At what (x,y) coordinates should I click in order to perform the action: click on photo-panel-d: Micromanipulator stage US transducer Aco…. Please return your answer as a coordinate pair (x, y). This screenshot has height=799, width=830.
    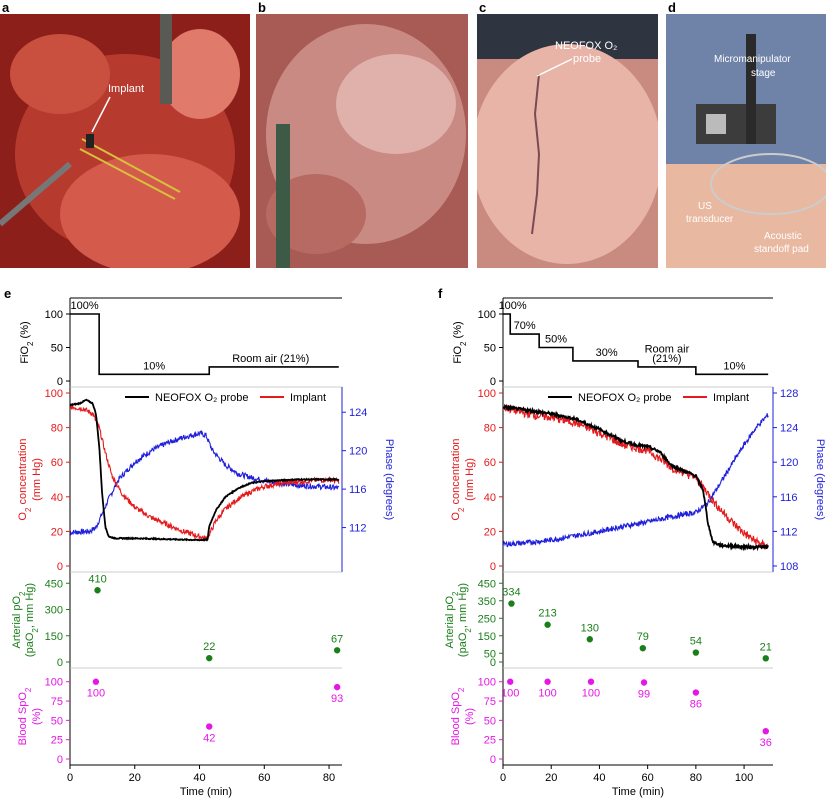
    Looking at the image, I should click on (746, 141).